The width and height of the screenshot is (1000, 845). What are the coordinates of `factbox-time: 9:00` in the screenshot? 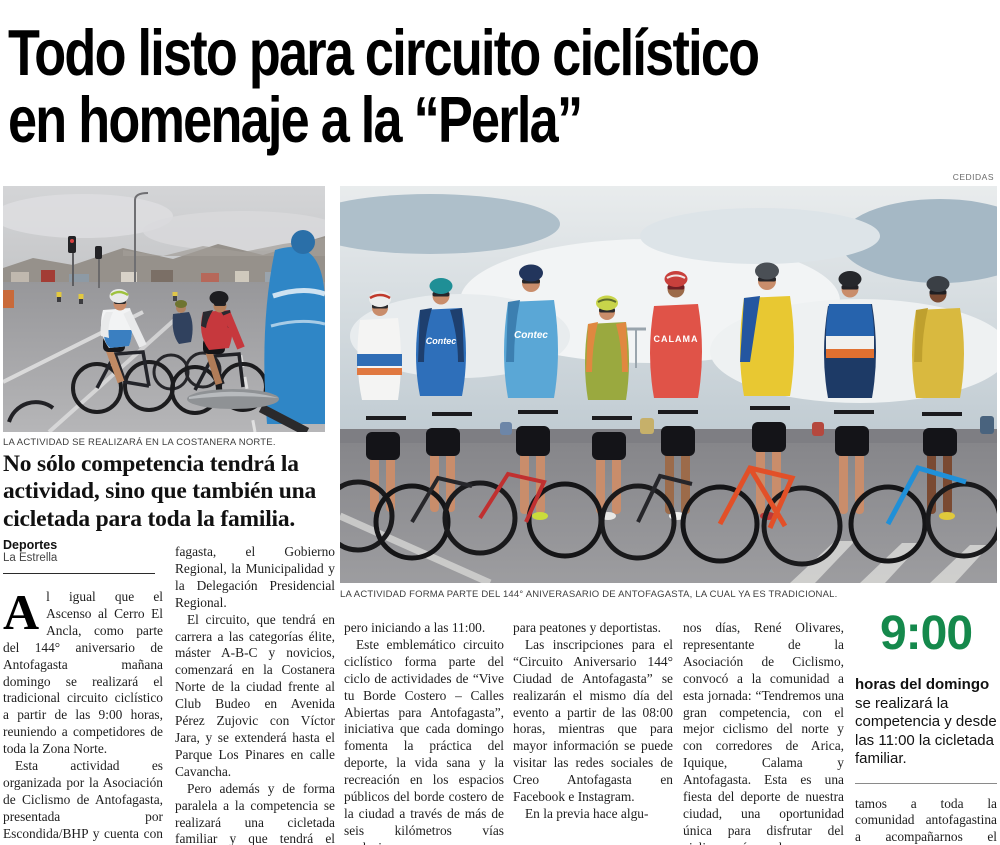 It's located at (926, 633).